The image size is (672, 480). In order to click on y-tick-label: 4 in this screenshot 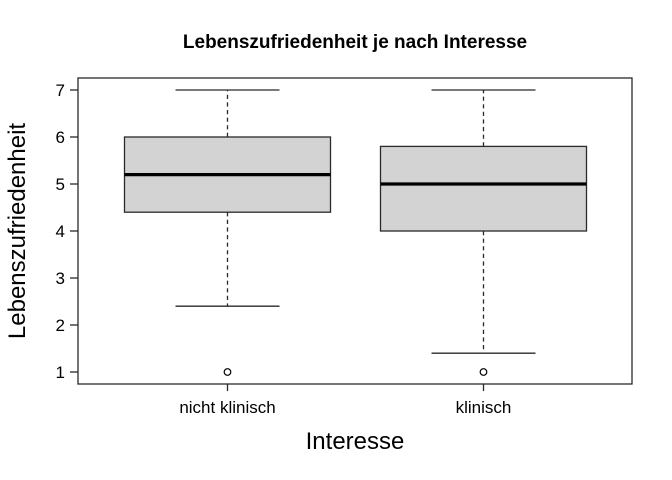, I will do `click(60, 231)`.